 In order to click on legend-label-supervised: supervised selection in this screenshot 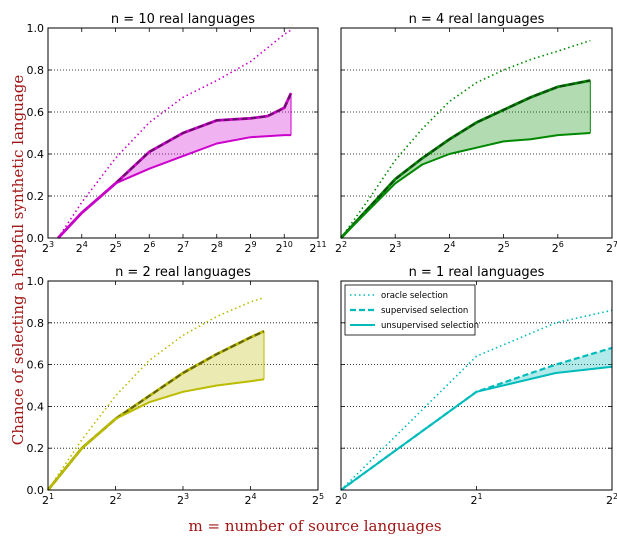, I will do `click(424, 311)`.